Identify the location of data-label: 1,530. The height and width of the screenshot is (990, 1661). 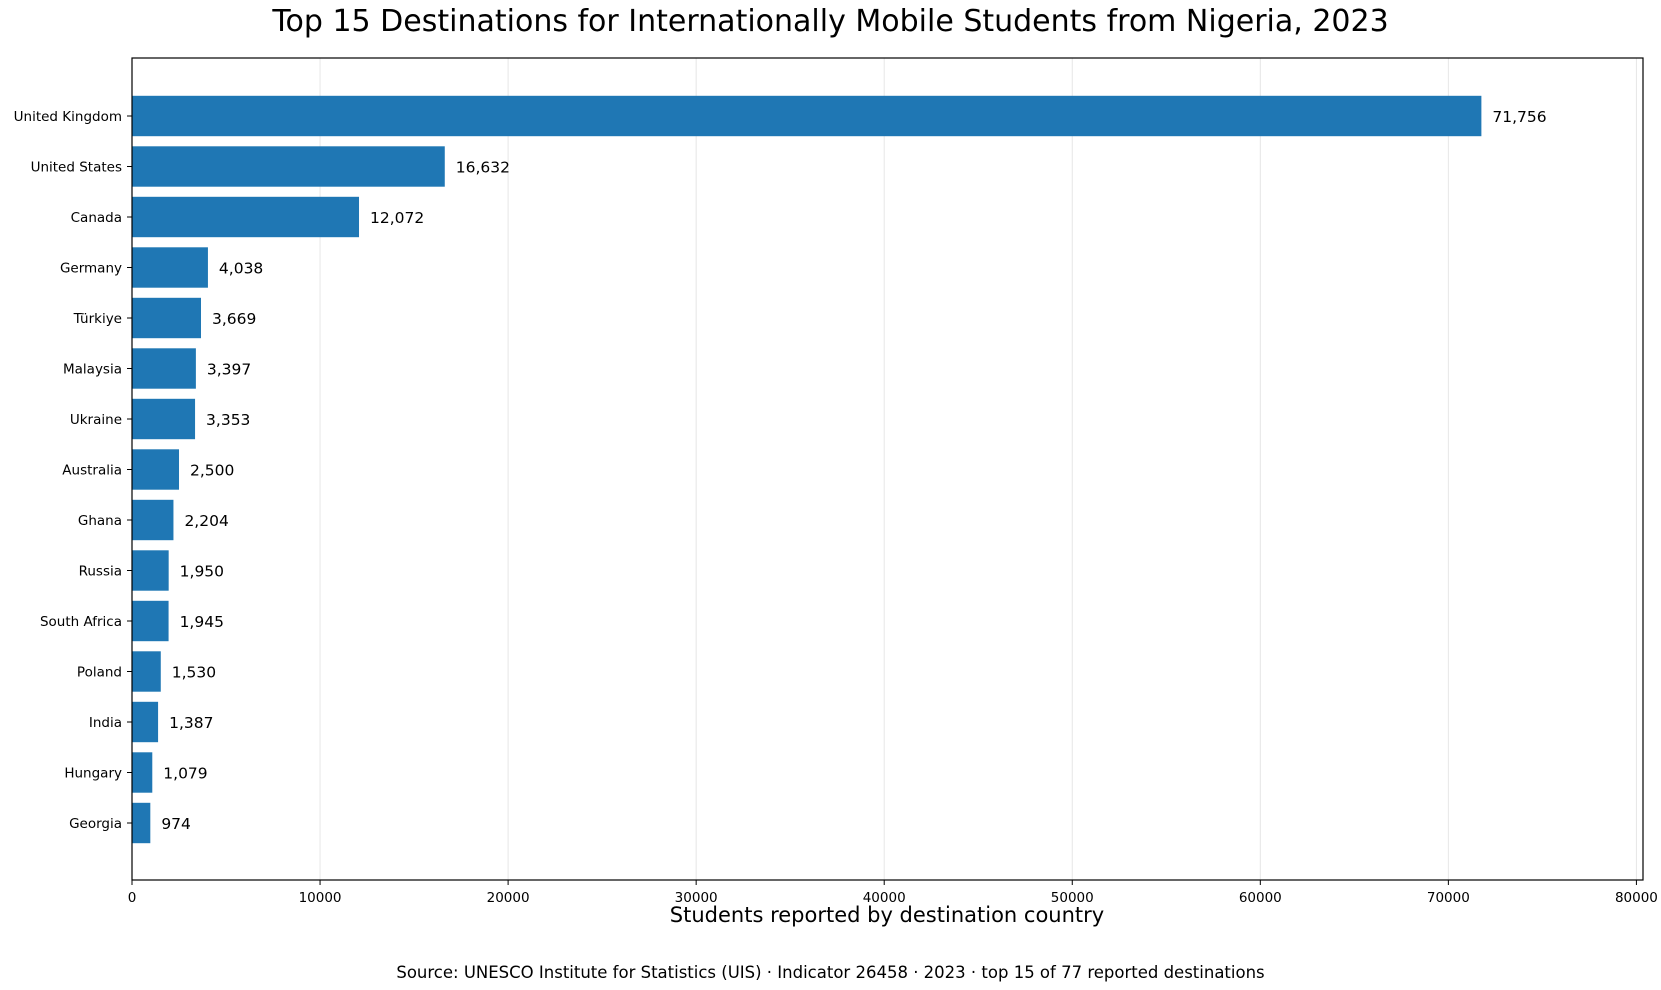
(194, 673).